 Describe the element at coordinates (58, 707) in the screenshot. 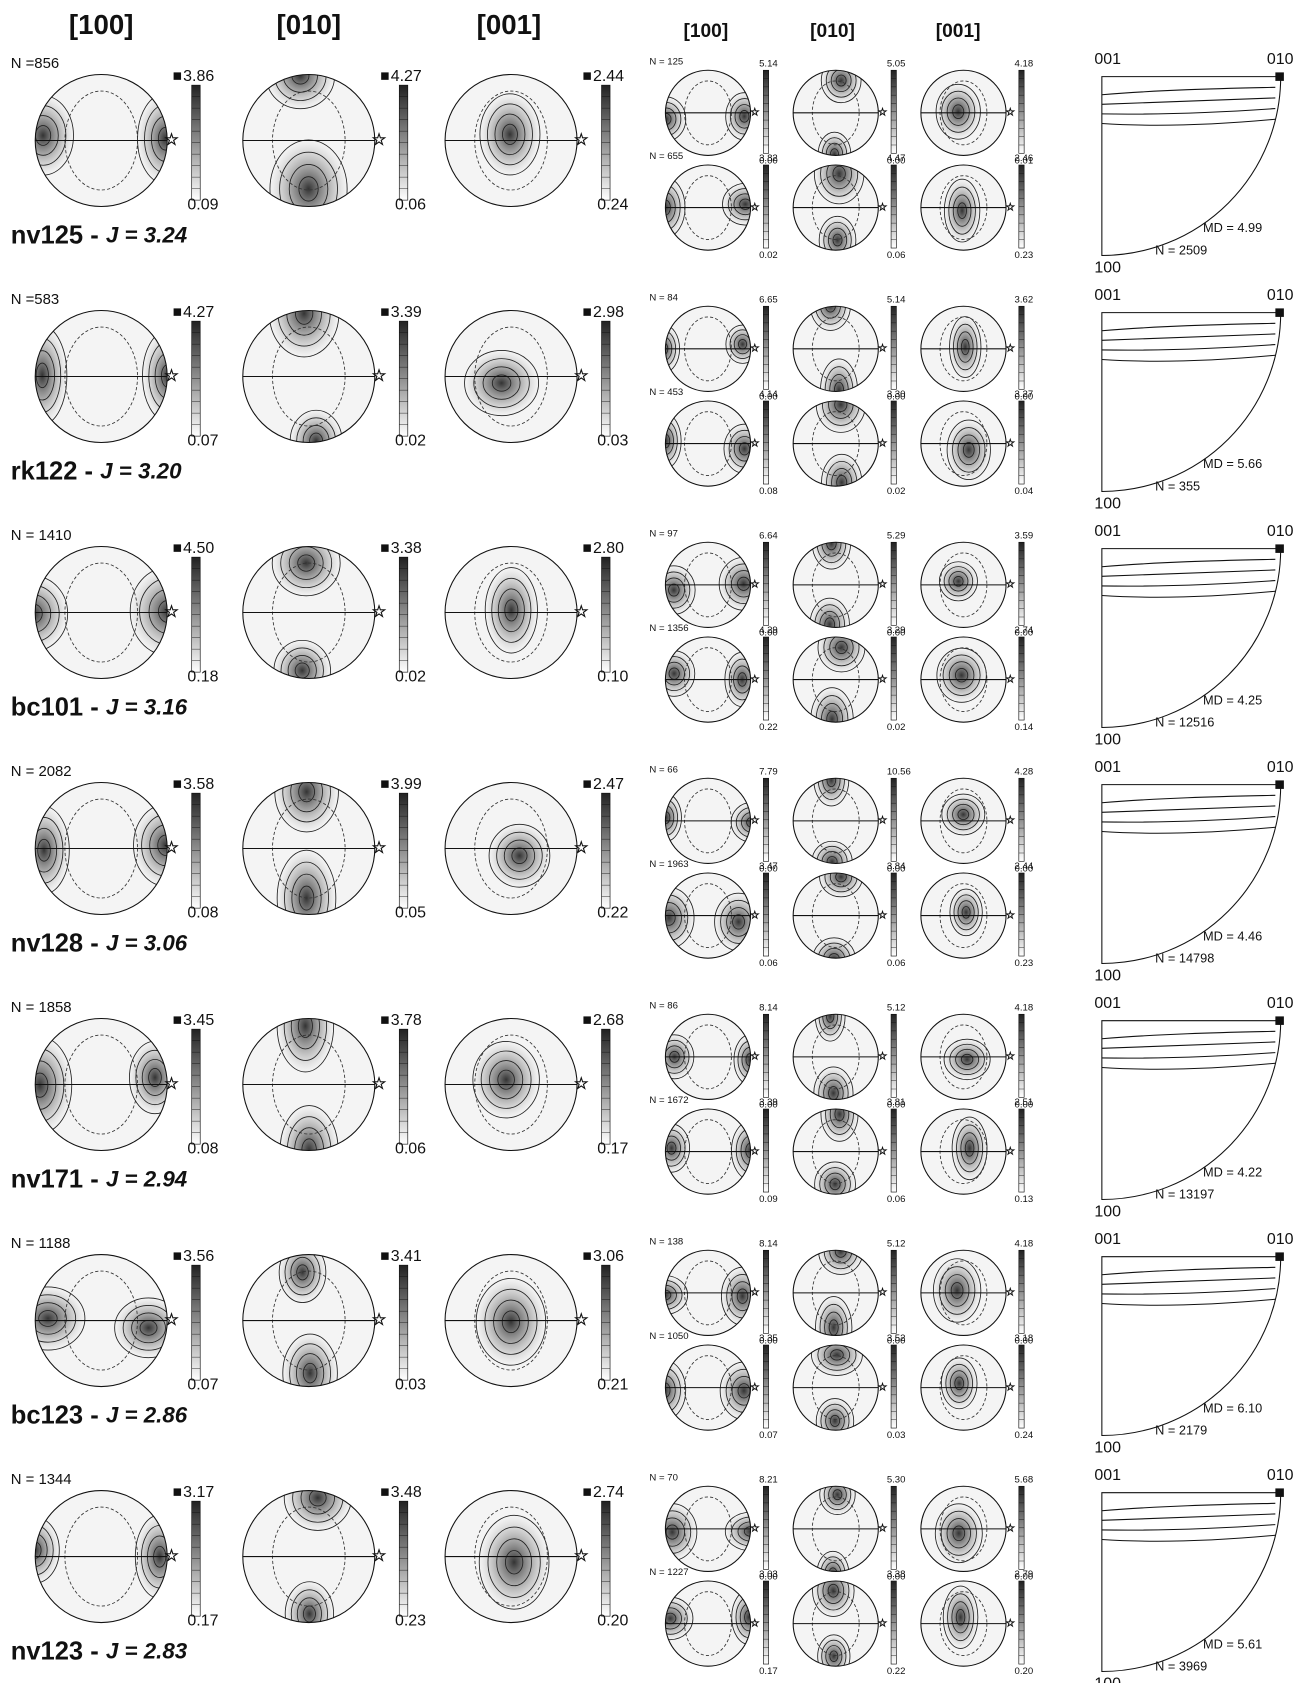

I see `sample-name: bc101 -` at that location.